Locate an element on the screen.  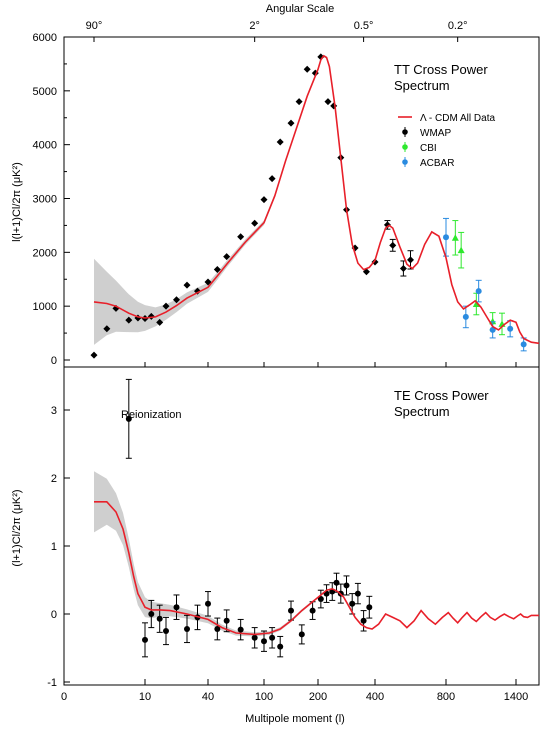
top-tick-label: 0.2° is located at coordinates (458, 26).